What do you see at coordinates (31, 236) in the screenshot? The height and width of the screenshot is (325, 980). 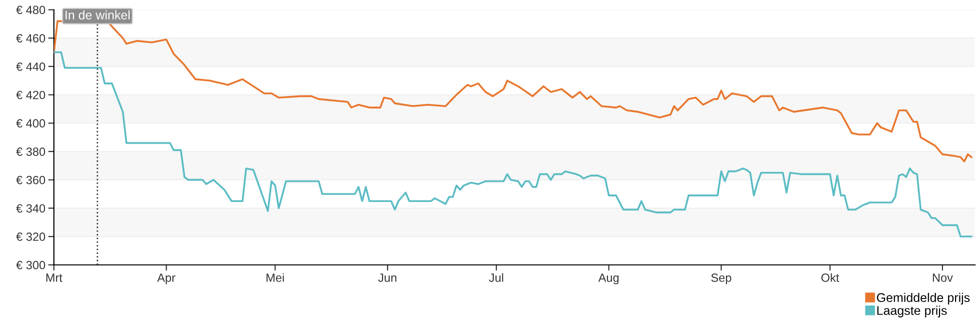 I see `y-tick-label: € 320` at bounding box center [31, 236].